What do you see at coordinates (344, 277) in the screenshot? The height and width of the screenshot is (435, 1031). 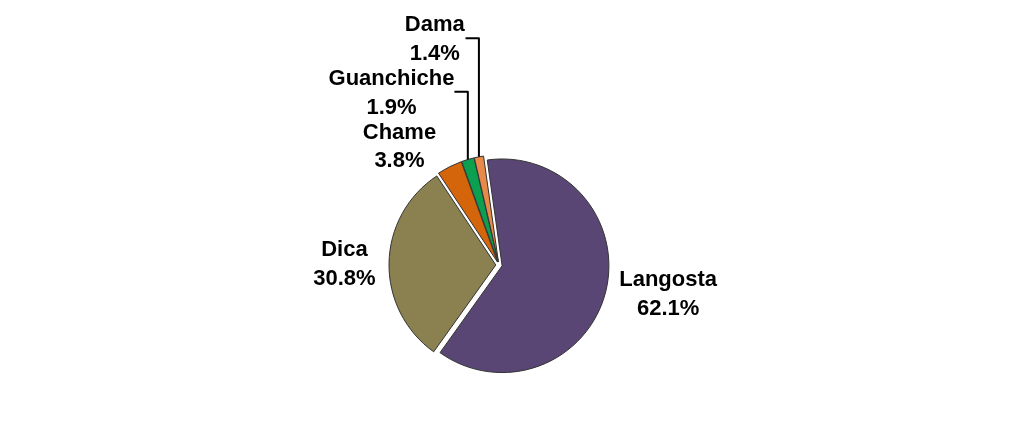 I see `data-label: 30.8%` at bounding box center [344, 277].